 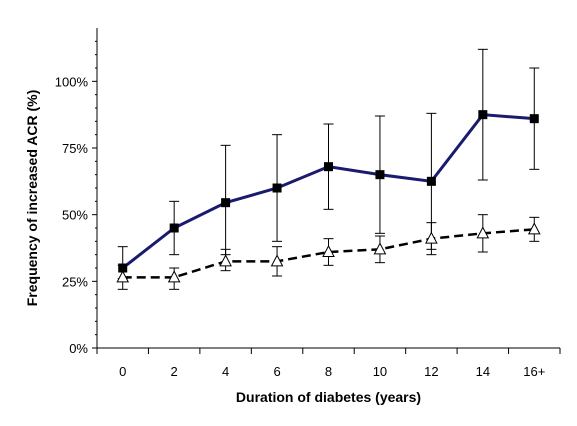 What do you see at coordinates (122, 371) in the screenshot?
I see `x-tick-label: 0` at bounding box center [122, 371].